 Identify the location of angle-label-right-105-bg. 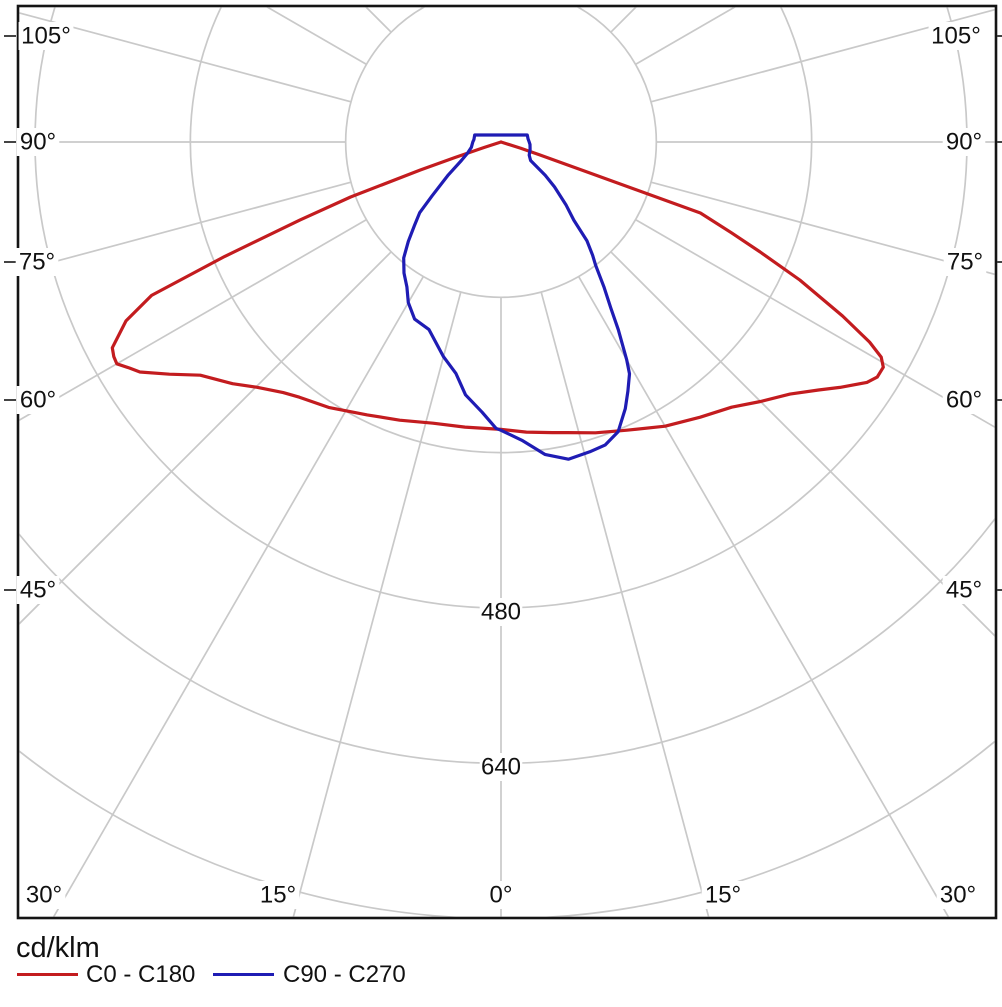
(956, 36).